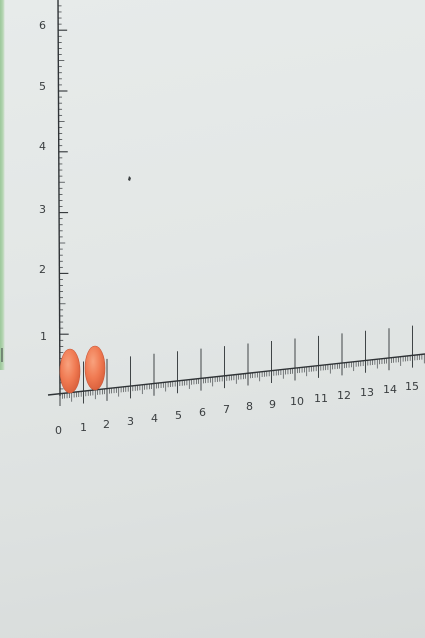  I want to click on green-background-edge, so click(2, 185).